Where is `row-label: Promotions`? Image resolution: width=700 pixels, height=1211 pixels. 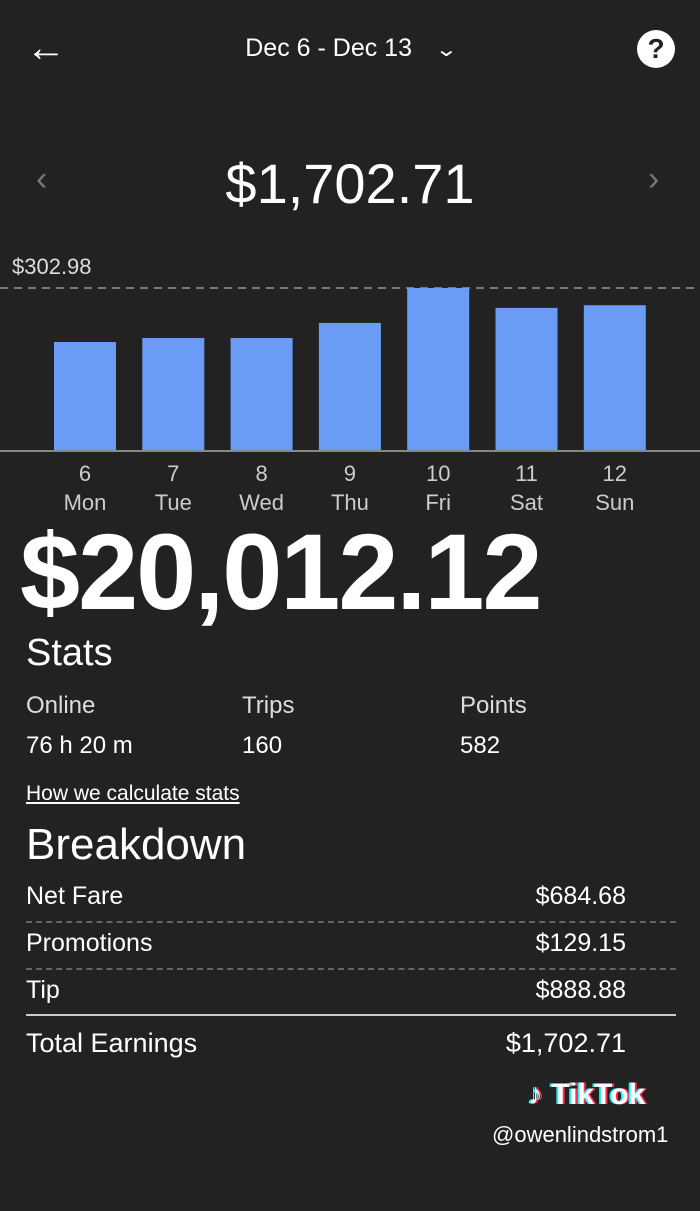
row-label: Promotions is located at coordinates (89, 943).